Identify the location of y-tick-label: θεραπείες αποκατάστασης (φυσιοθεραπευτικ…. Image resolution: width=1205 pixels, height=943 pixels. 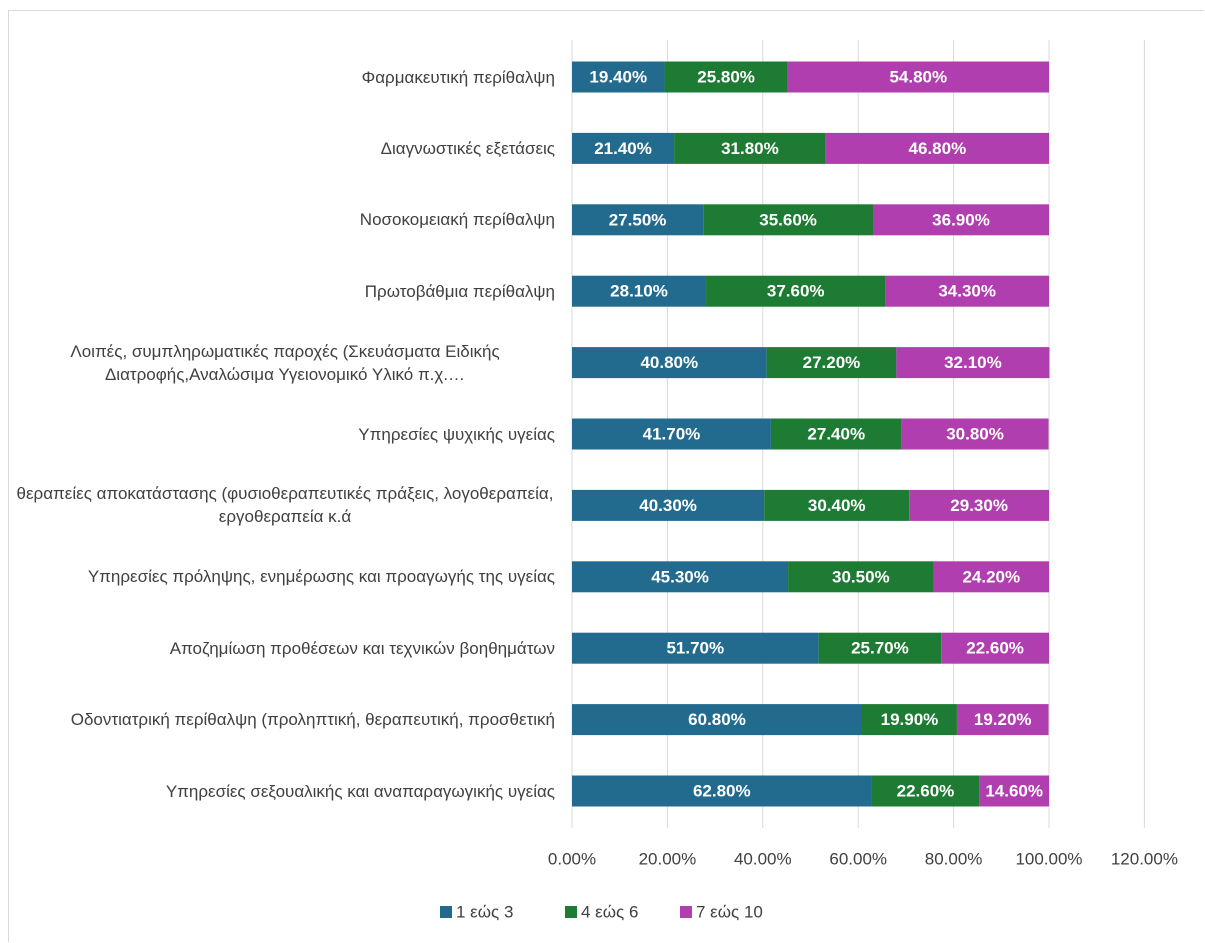
(285, 505).